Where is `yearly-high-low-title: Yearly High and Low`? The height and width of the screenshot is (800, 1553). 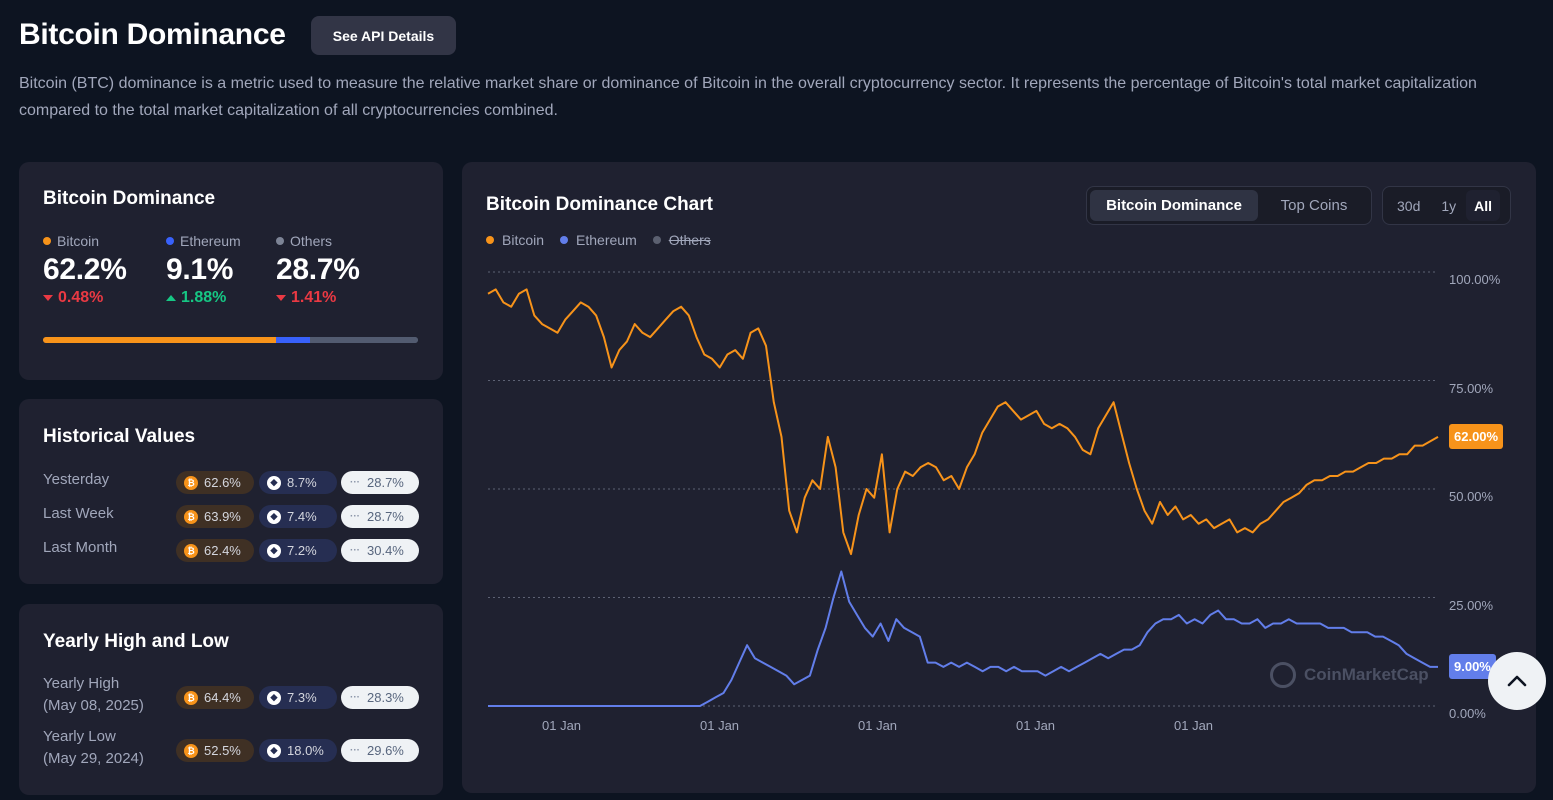
yearly-high-low-title: Yearly High and Low is located at coordinates (136, 641).